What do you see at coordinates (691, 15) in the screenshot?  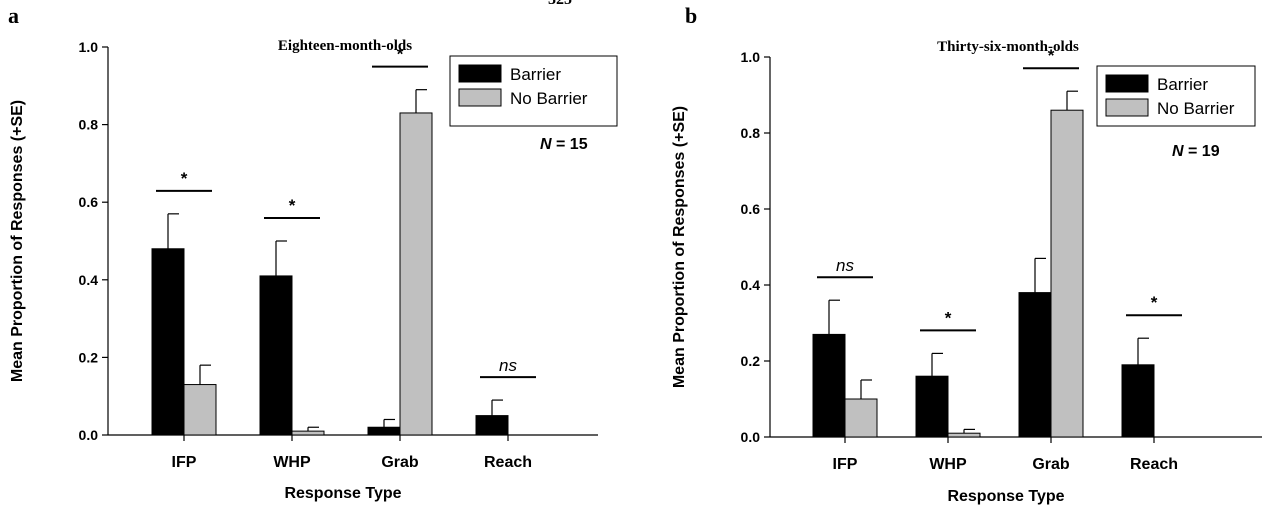 I see `panel-label: b` at bounding box center [691, 15].